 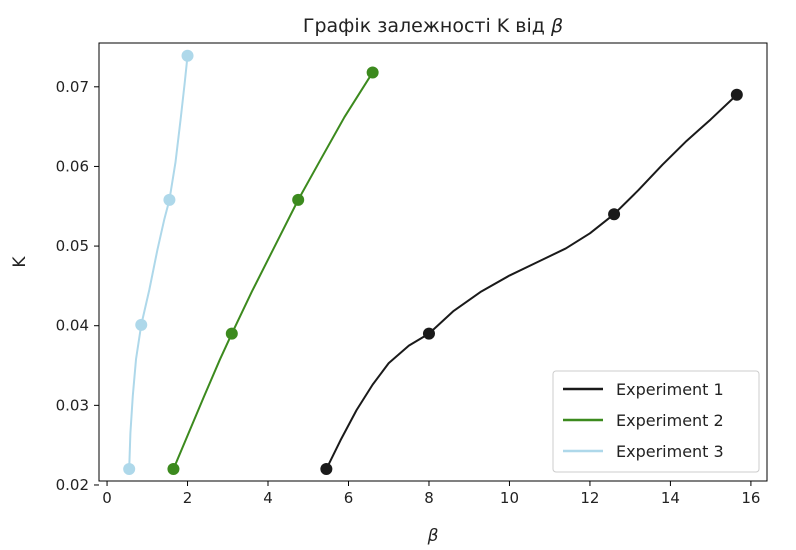 I want to click on y-tick-label: 0.04, so click(x=72, y=326).